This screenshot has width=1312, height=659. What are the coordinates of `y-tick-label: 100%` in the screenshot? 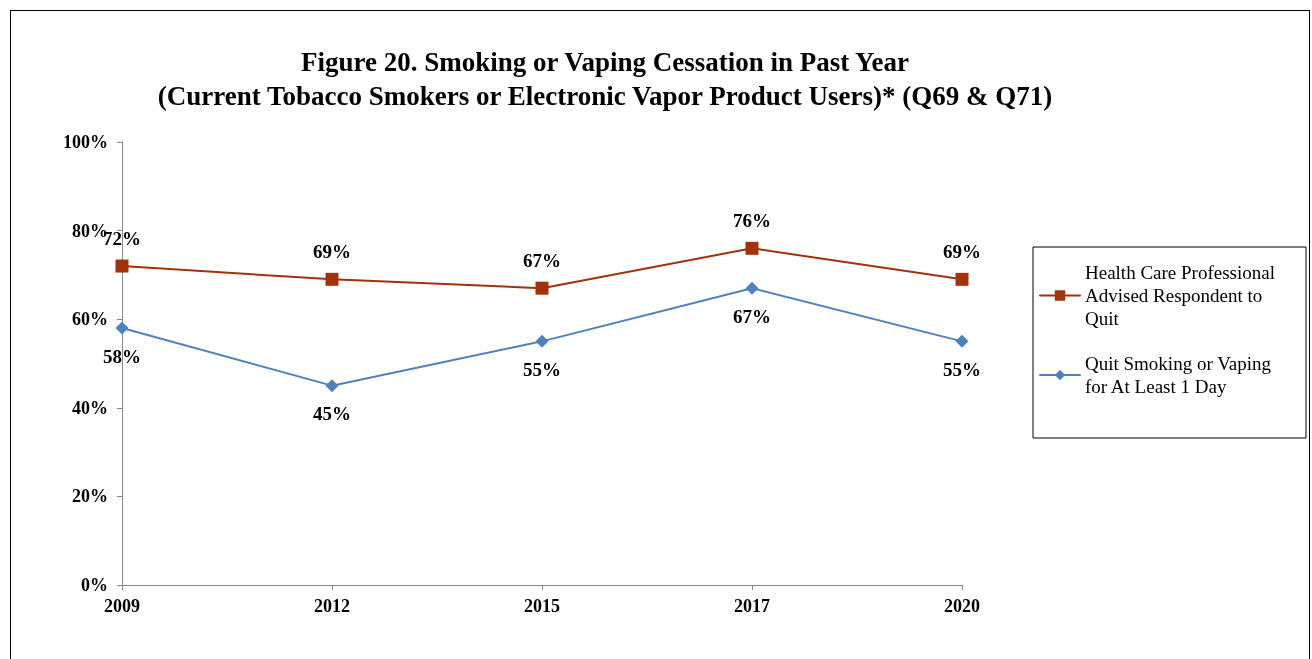 It's located at (85, 142).